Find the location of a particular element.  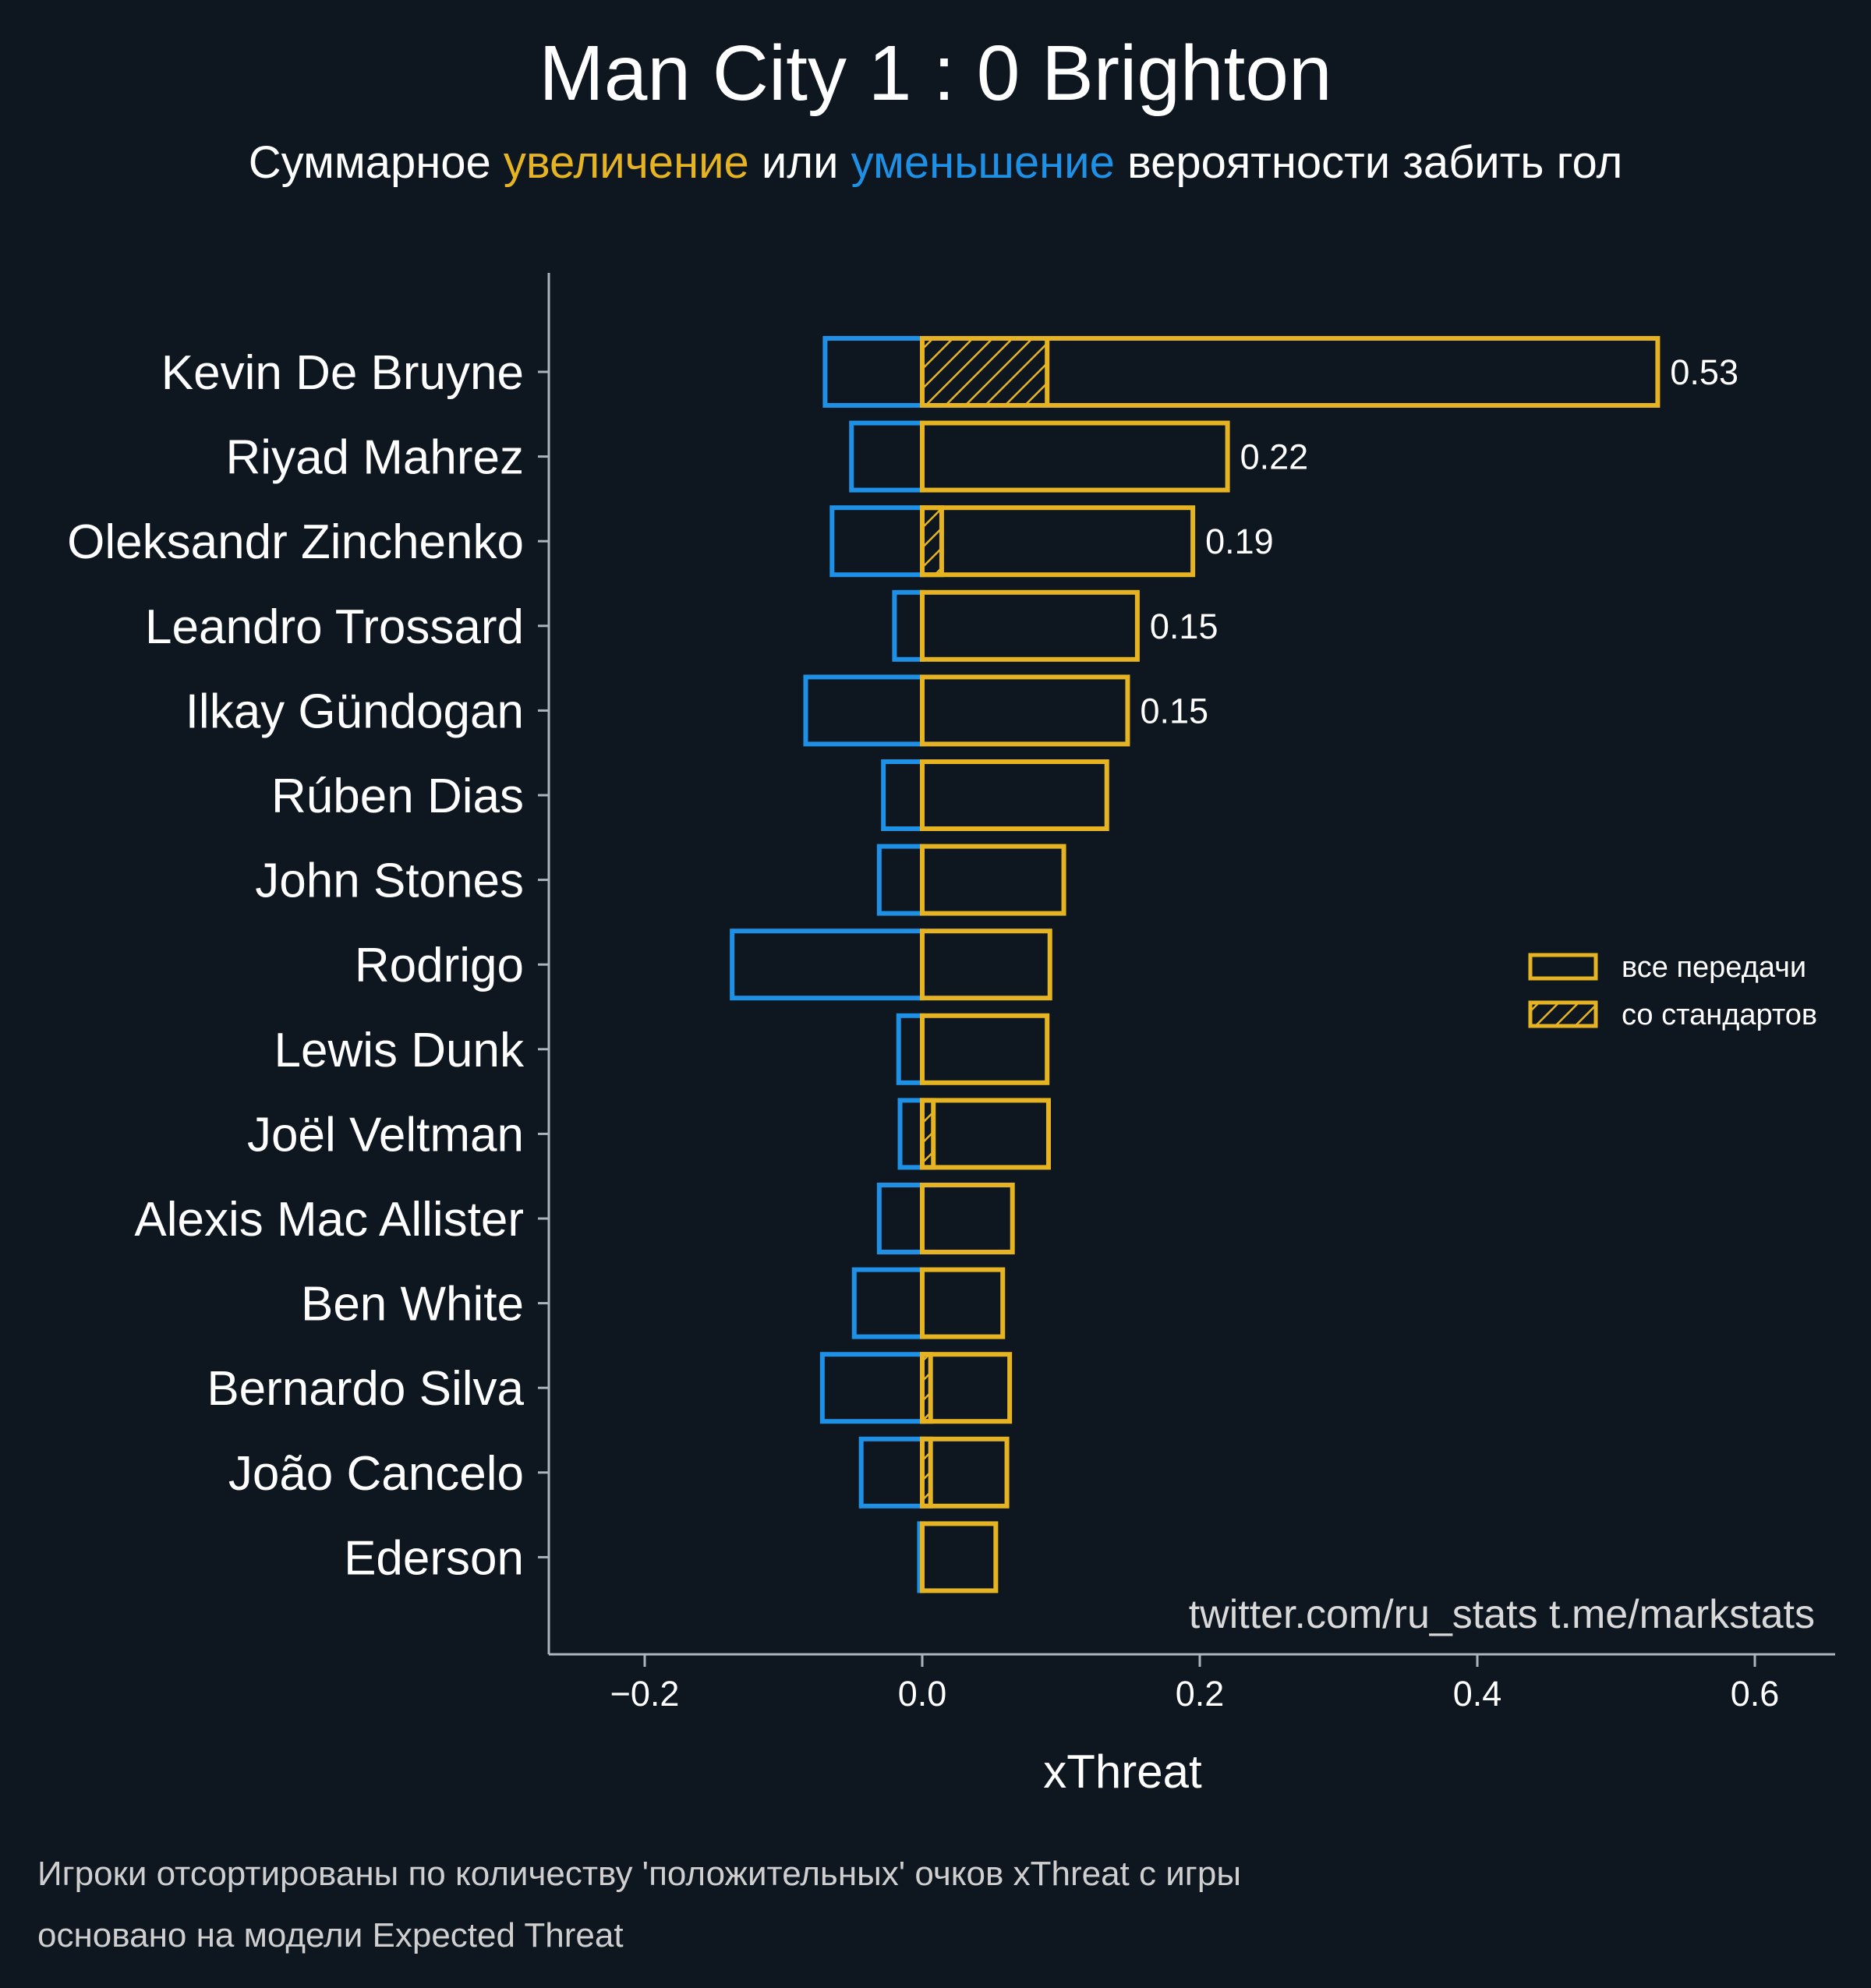

bar-positive-kevin-de-bruyne is located at coordinates (1290, 372).